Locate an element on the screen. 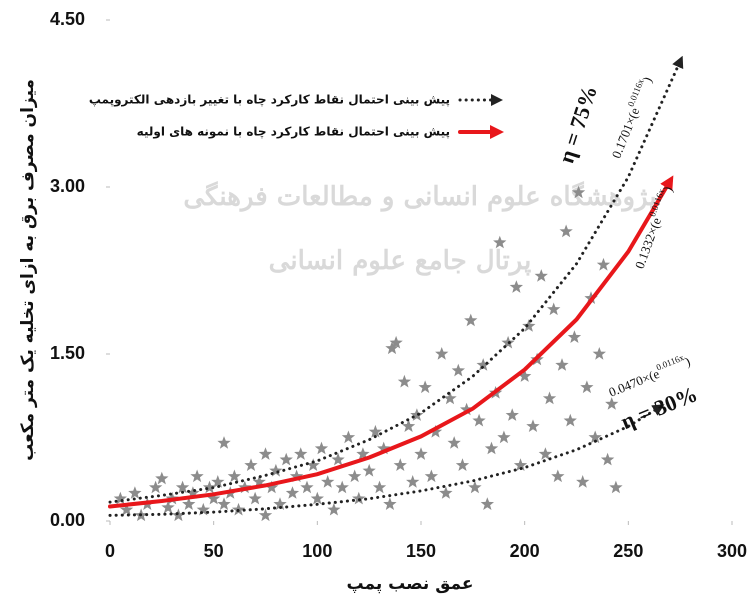 Image resolution: width=747 pixels, height=598 pixels. x-tick-label: 0 is located at coordinates (110, 551).